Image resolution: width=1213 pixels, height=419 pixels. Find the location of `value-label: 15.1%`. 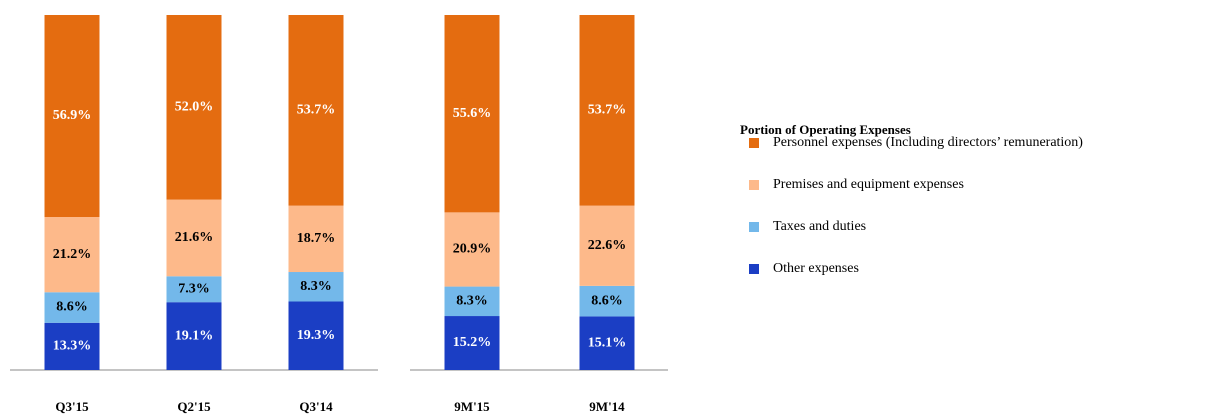

value-label: 15.1% is located at coordinates (607, 342).